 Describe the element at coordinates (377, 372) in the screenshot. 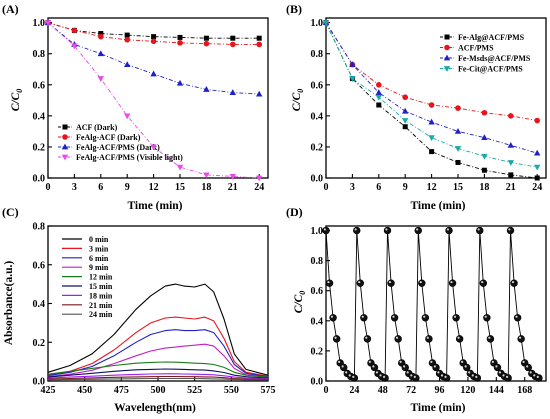

I see `panel-d-point-15-shine` at that location.